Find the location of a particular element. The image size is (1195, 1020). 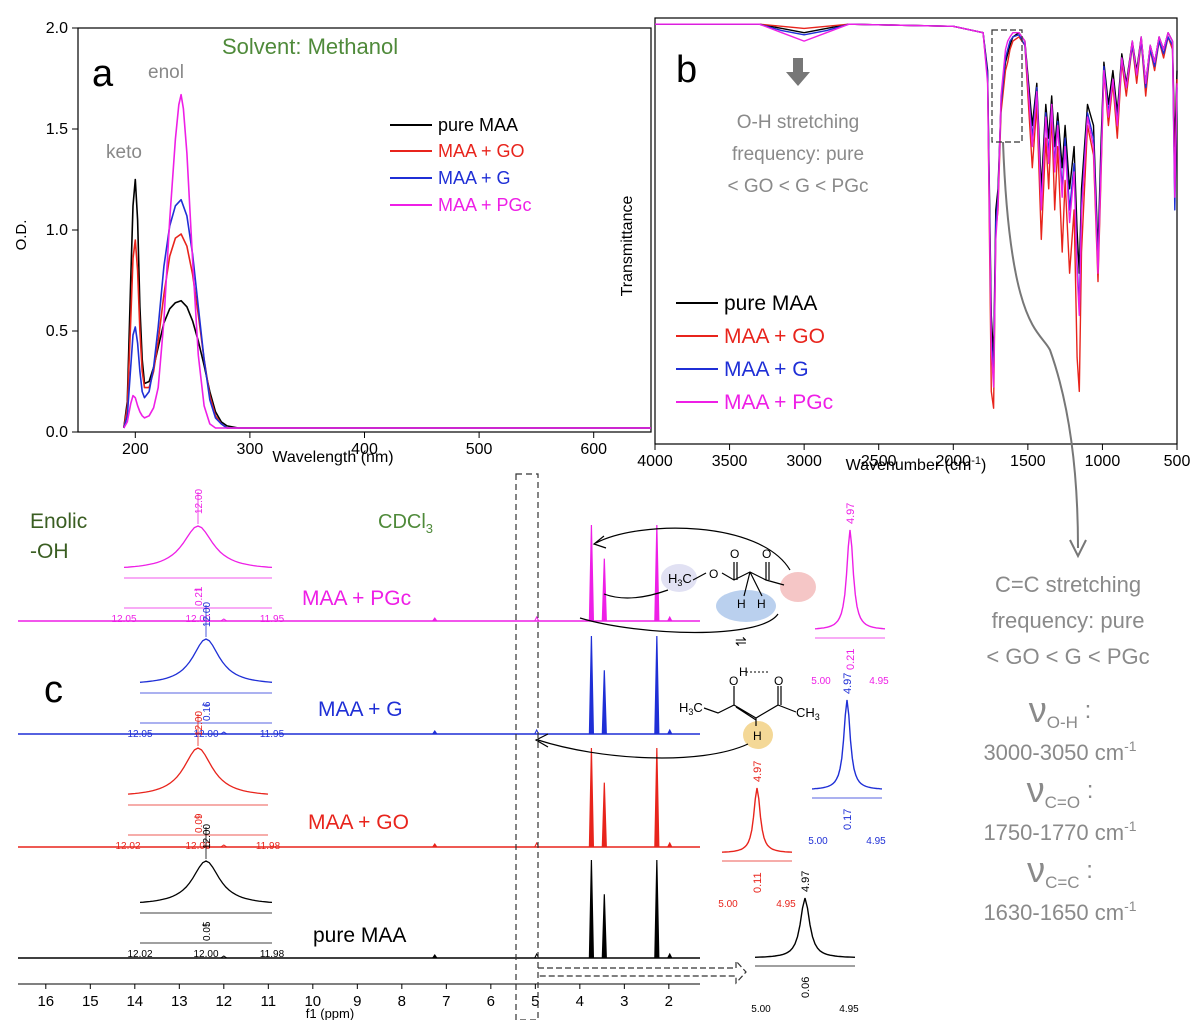

nu-co-symbol: νC=O : is located at coordinates (1060, 790).